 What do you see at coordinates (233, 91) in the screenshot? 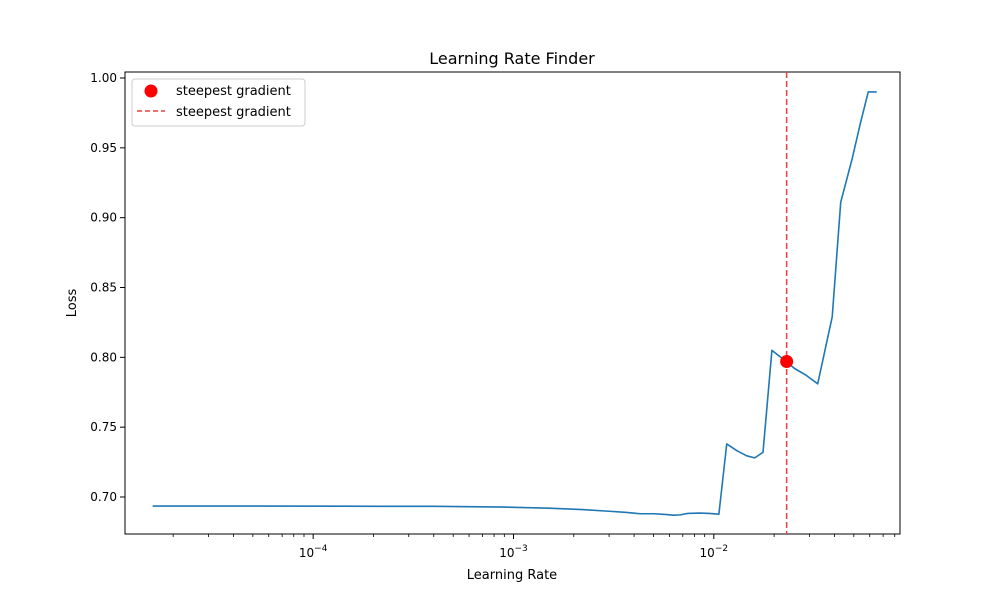
I see `legend-marker-label: steepest gradient` at bounding box center [233, 91].